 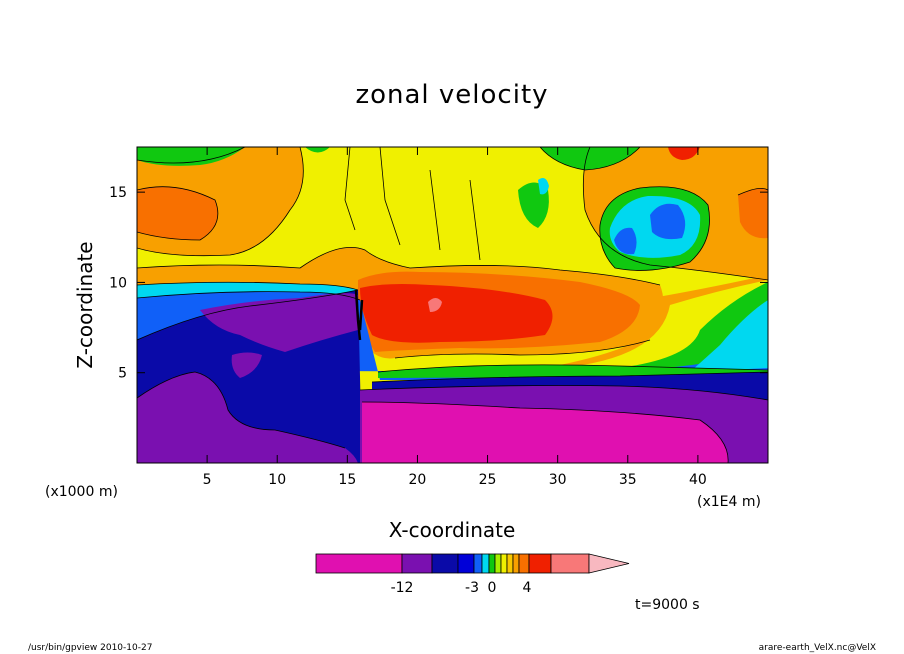 I want to click on mid-cyan-spot, so click(x=543, y=186).